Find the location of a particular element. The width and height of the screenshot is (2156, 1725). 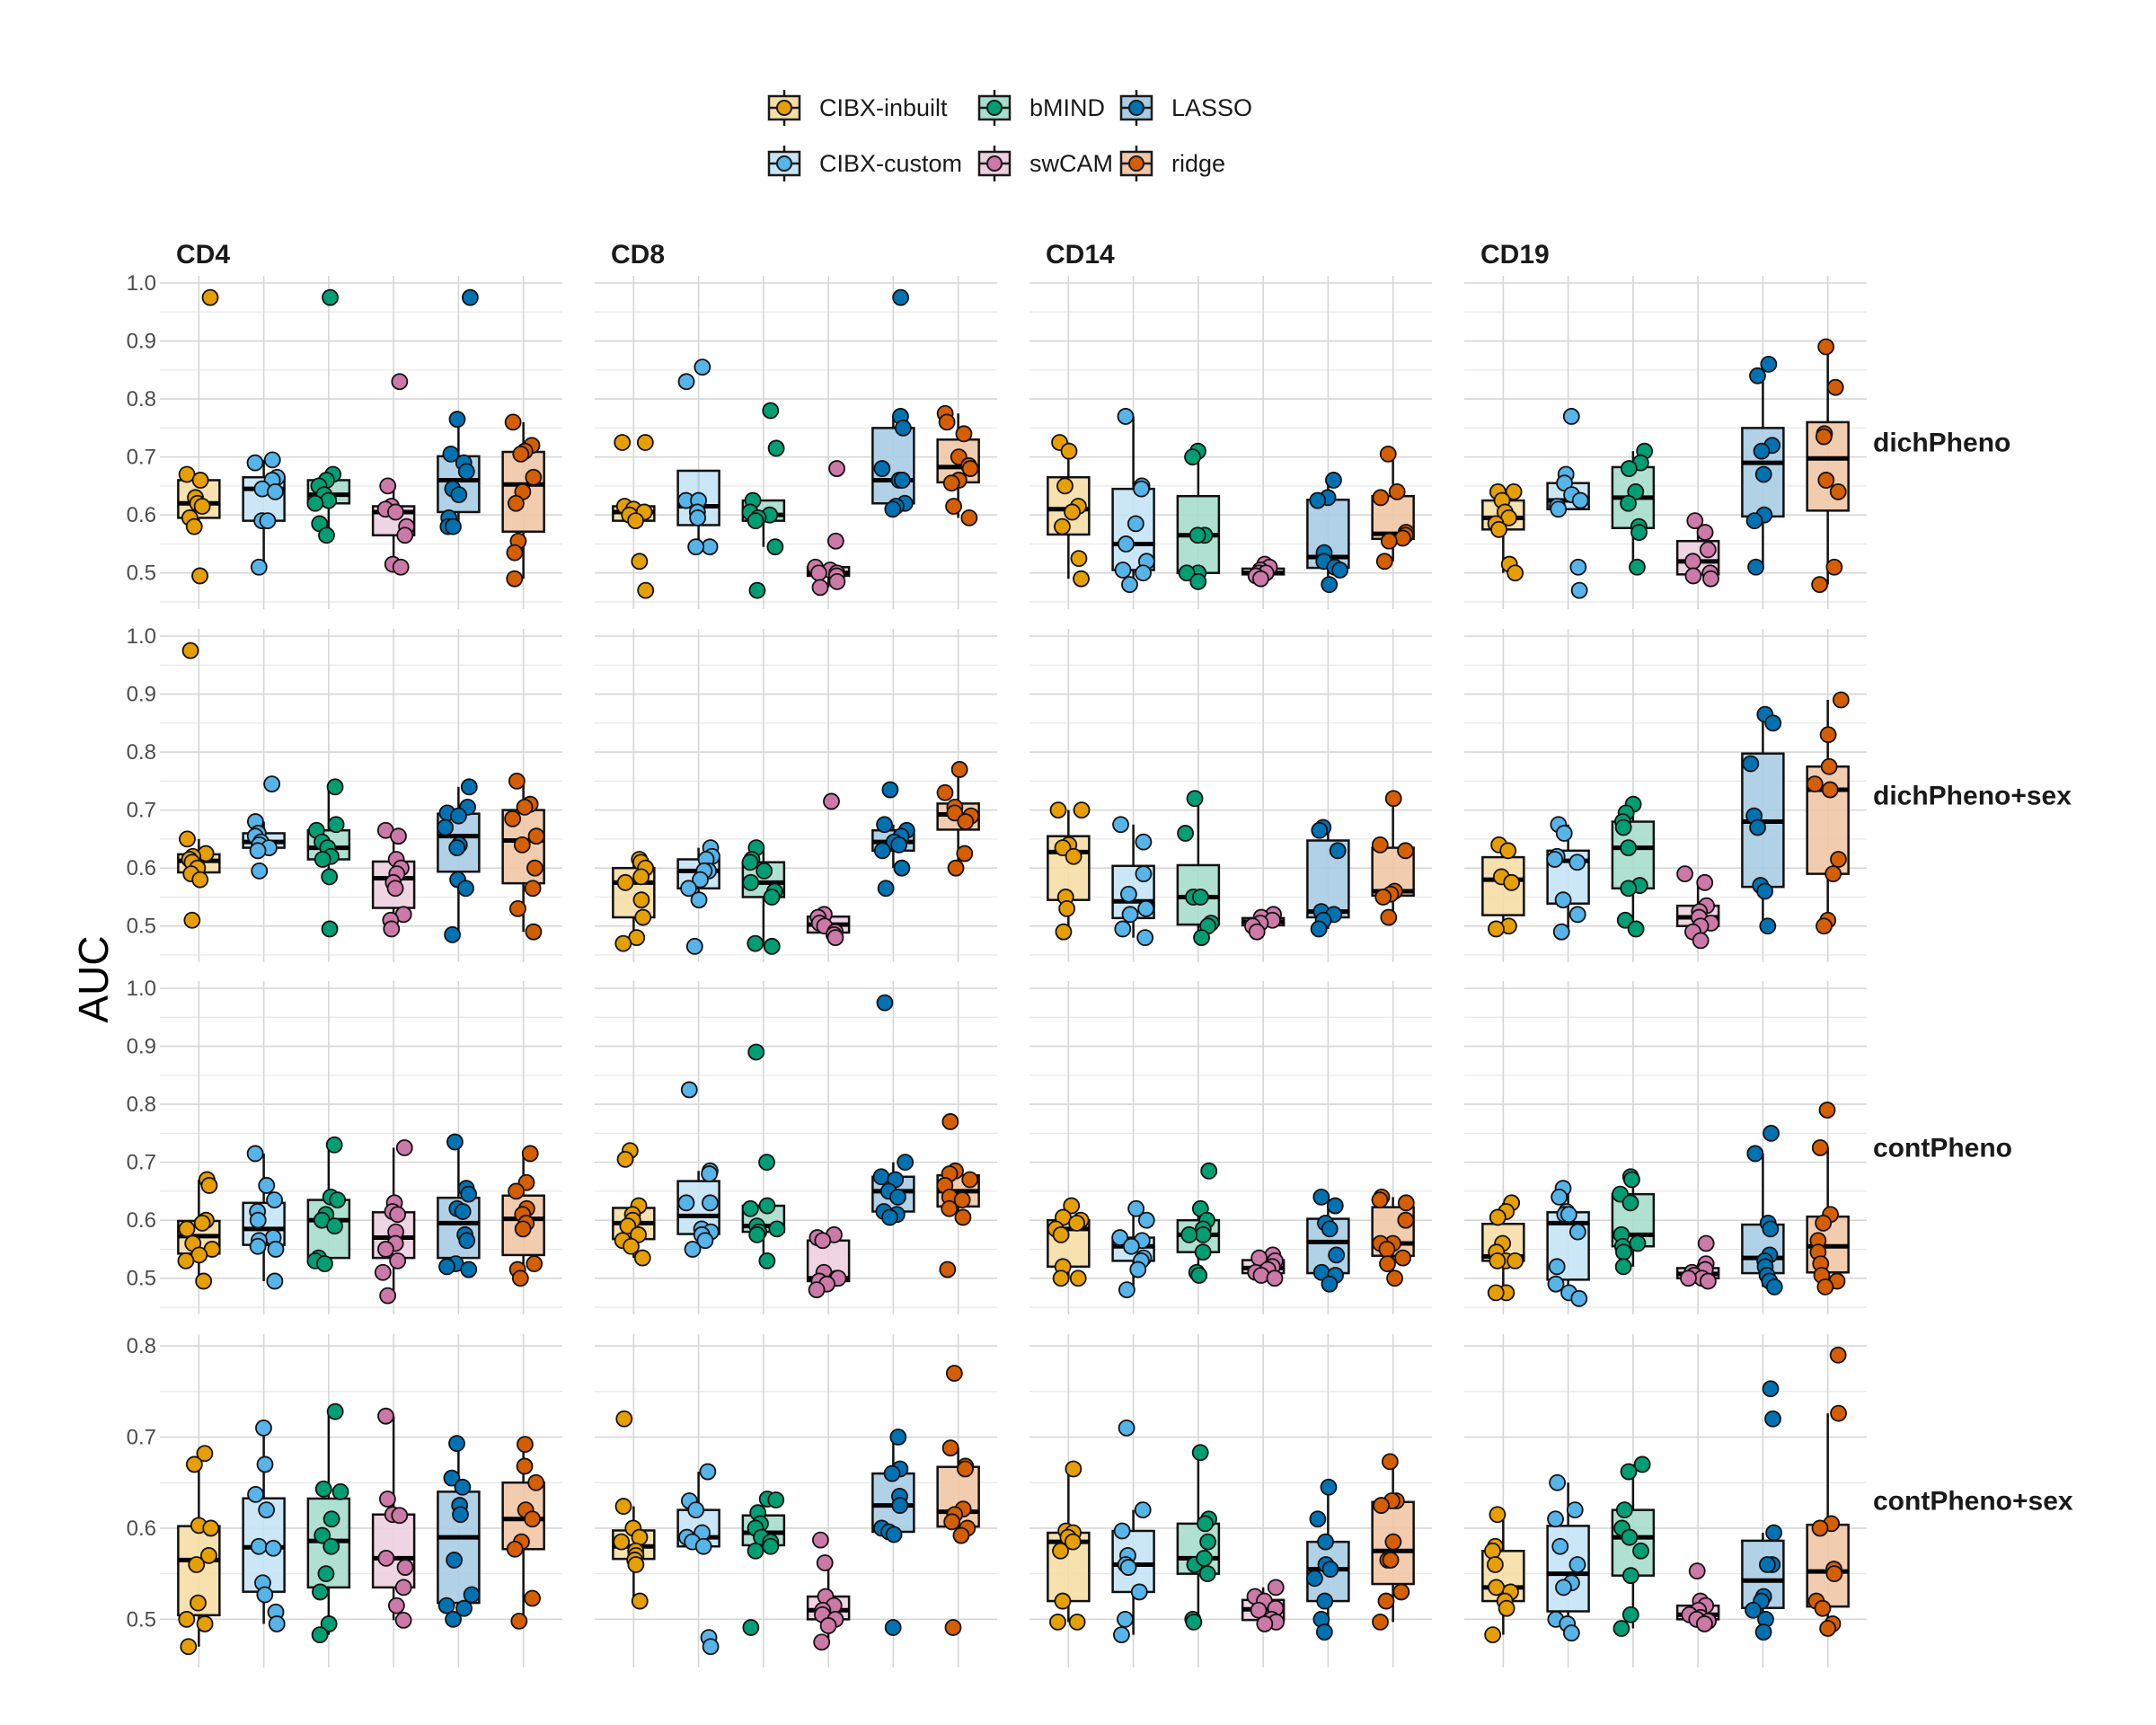

row-strip-label-dichpheno-sex: dichPheno+sex is located at coordinates (1973, 796).